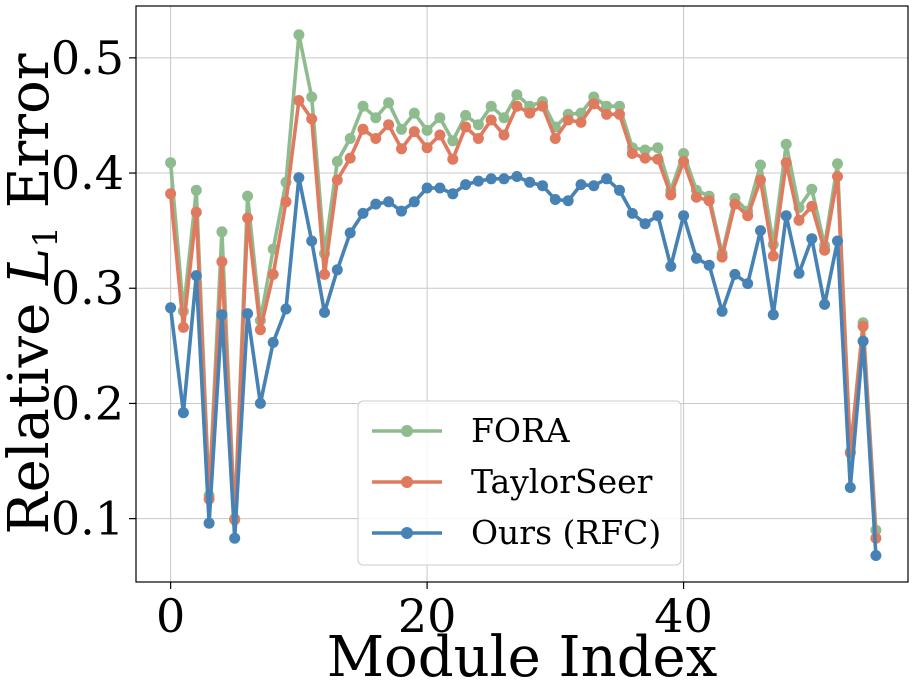 The height and width of the screenshot is (690, 913). Describe the element at coordinates (407, 533) in the screenshot. I see `legend-swatch-marker` at that location.